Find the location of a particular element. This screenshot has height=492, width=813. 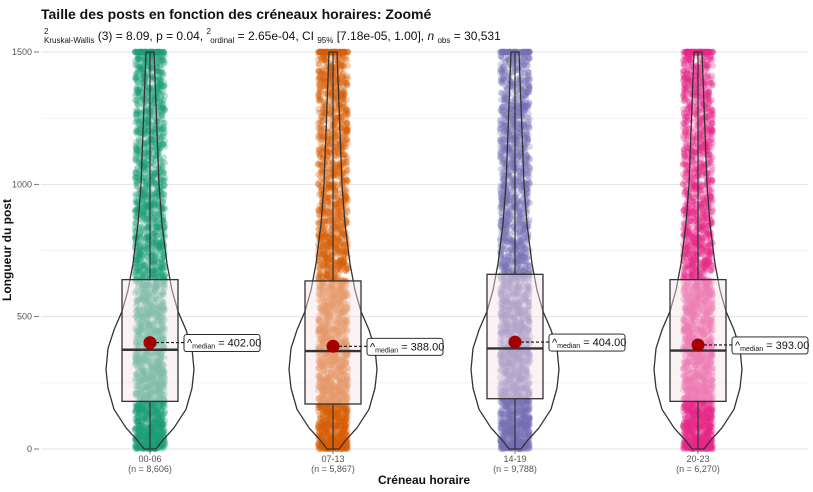

subtitle-n-val: = 30,531 is located at coordinates (477, 36).